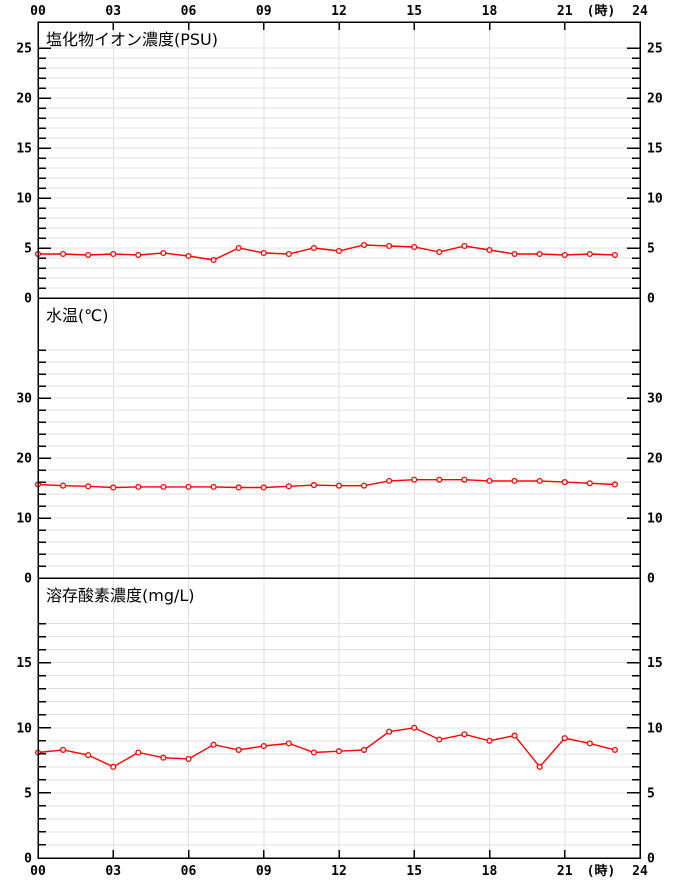 This screenshot has width=680, height=880. Describe the element at coordinates (655, 399) in the screenshot. I see `y-axis-label-right: 30` at that location.